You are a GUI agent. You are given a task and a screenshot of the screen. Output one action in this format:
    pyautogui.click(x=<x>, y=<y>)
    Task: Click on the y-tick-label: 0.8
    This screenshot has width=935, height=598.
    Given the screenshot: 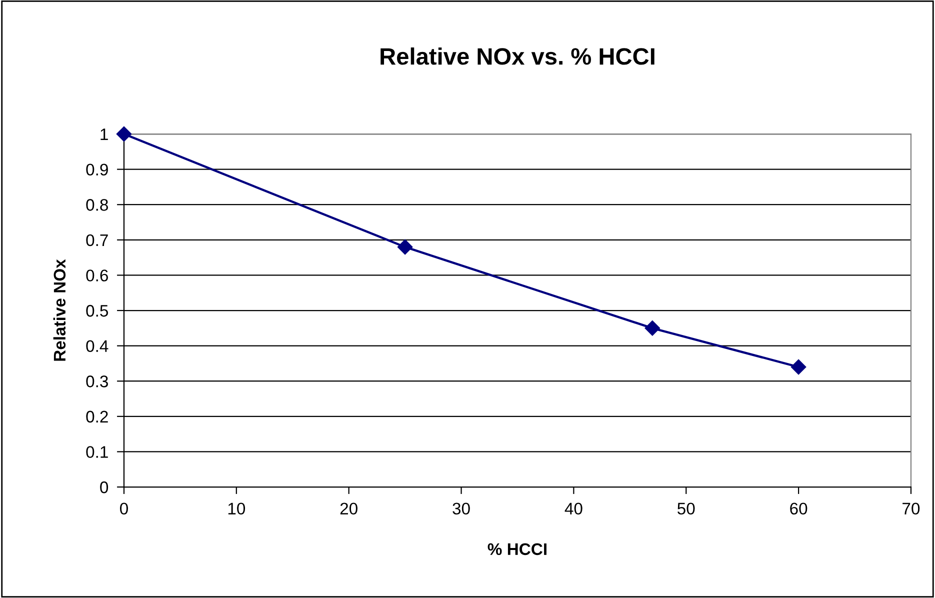 What is the action you would take?
    pyautogui.click(x=97, y=205)
    